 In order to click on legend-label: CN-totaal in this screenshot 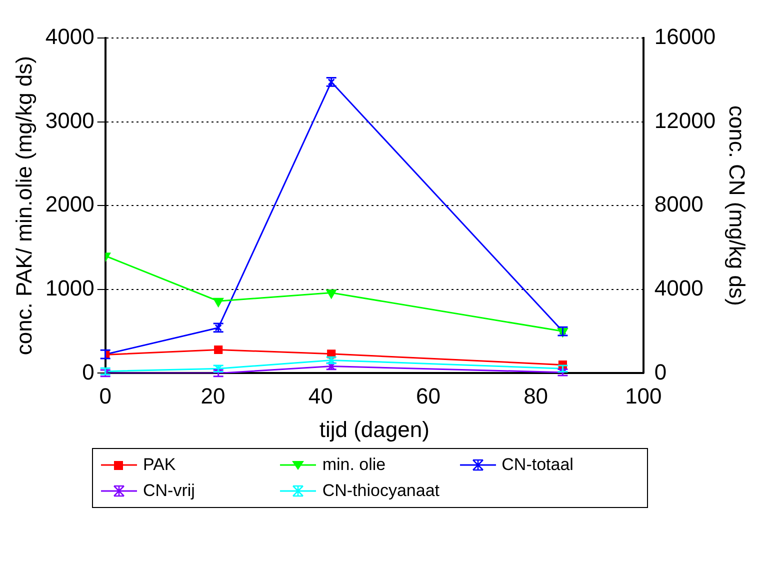, I will do `click(538, 465)`.